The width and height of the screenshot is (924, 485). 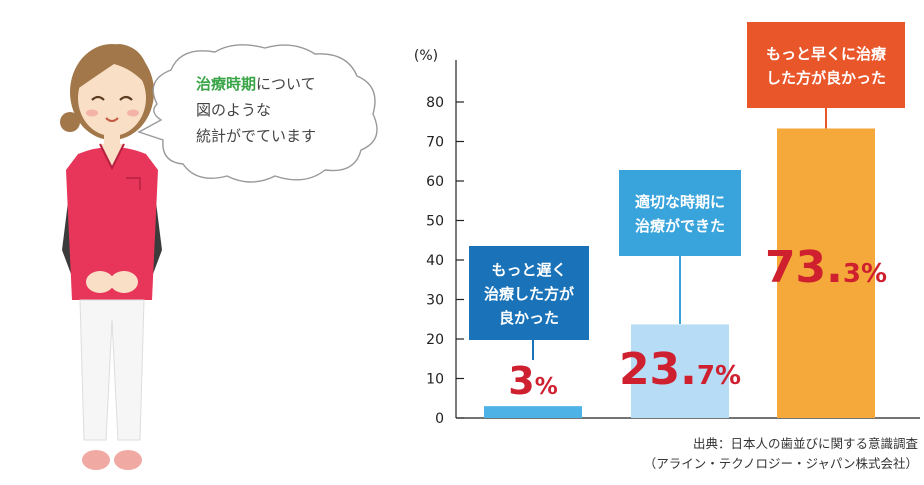 I want to click on bubble-line-1: について, so click(x=286, y=84).